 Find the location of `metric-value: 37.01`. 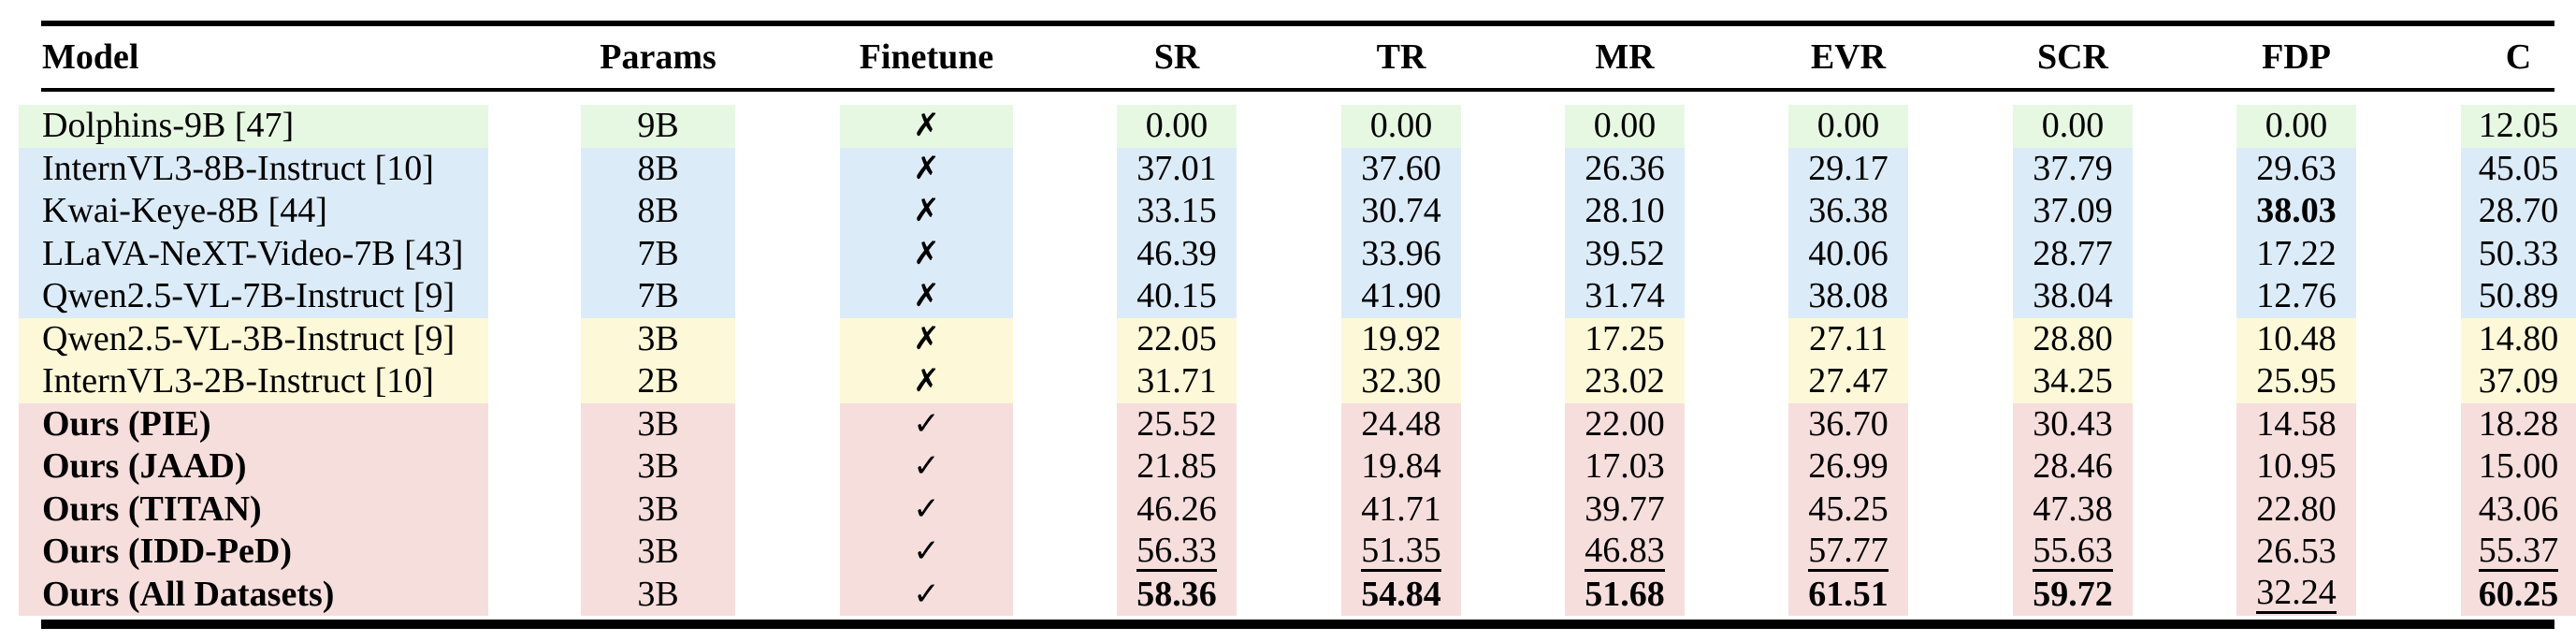

metric-value: 37.01 is located at coordinates (1176, 168).